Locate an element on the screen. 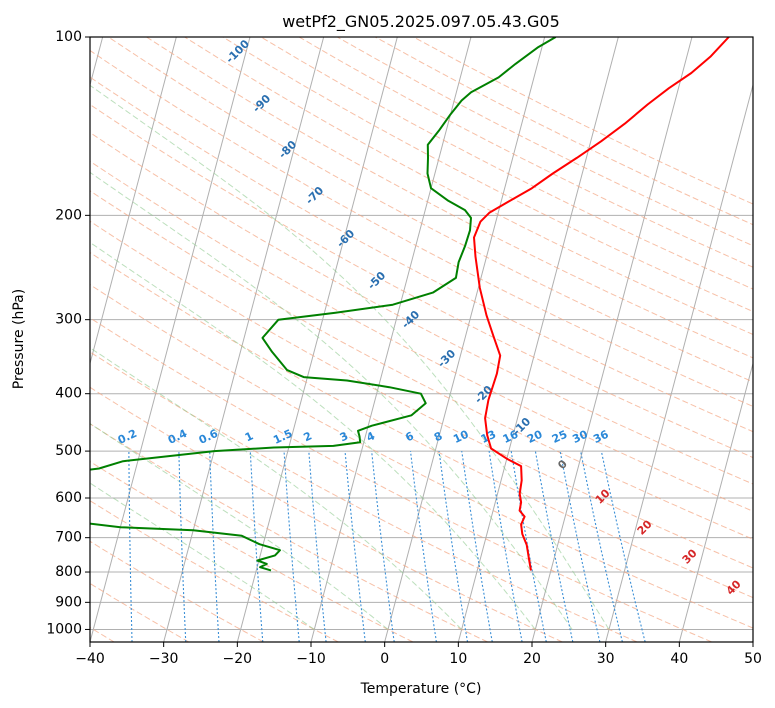  y-tick-label: 100 is located at coordinates (68, 37).